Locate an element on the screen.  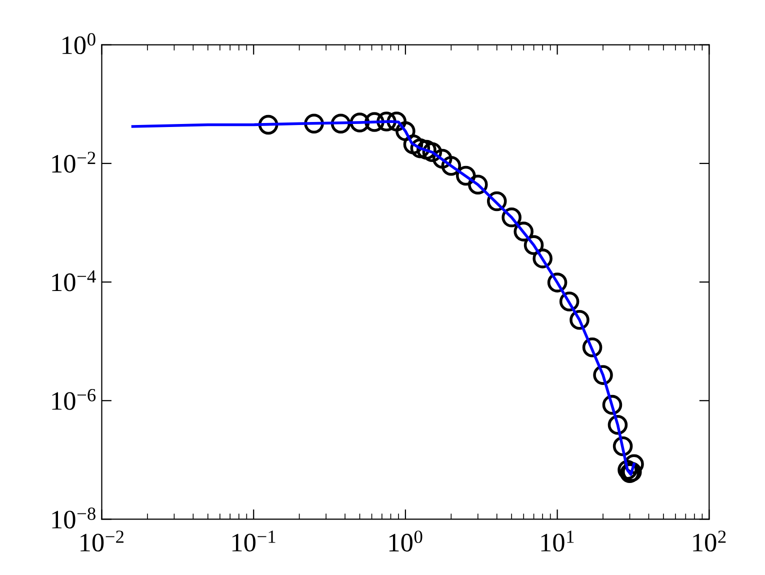
y-tick-label: 10$^{−2}$ is located at coordinates (74, 162).